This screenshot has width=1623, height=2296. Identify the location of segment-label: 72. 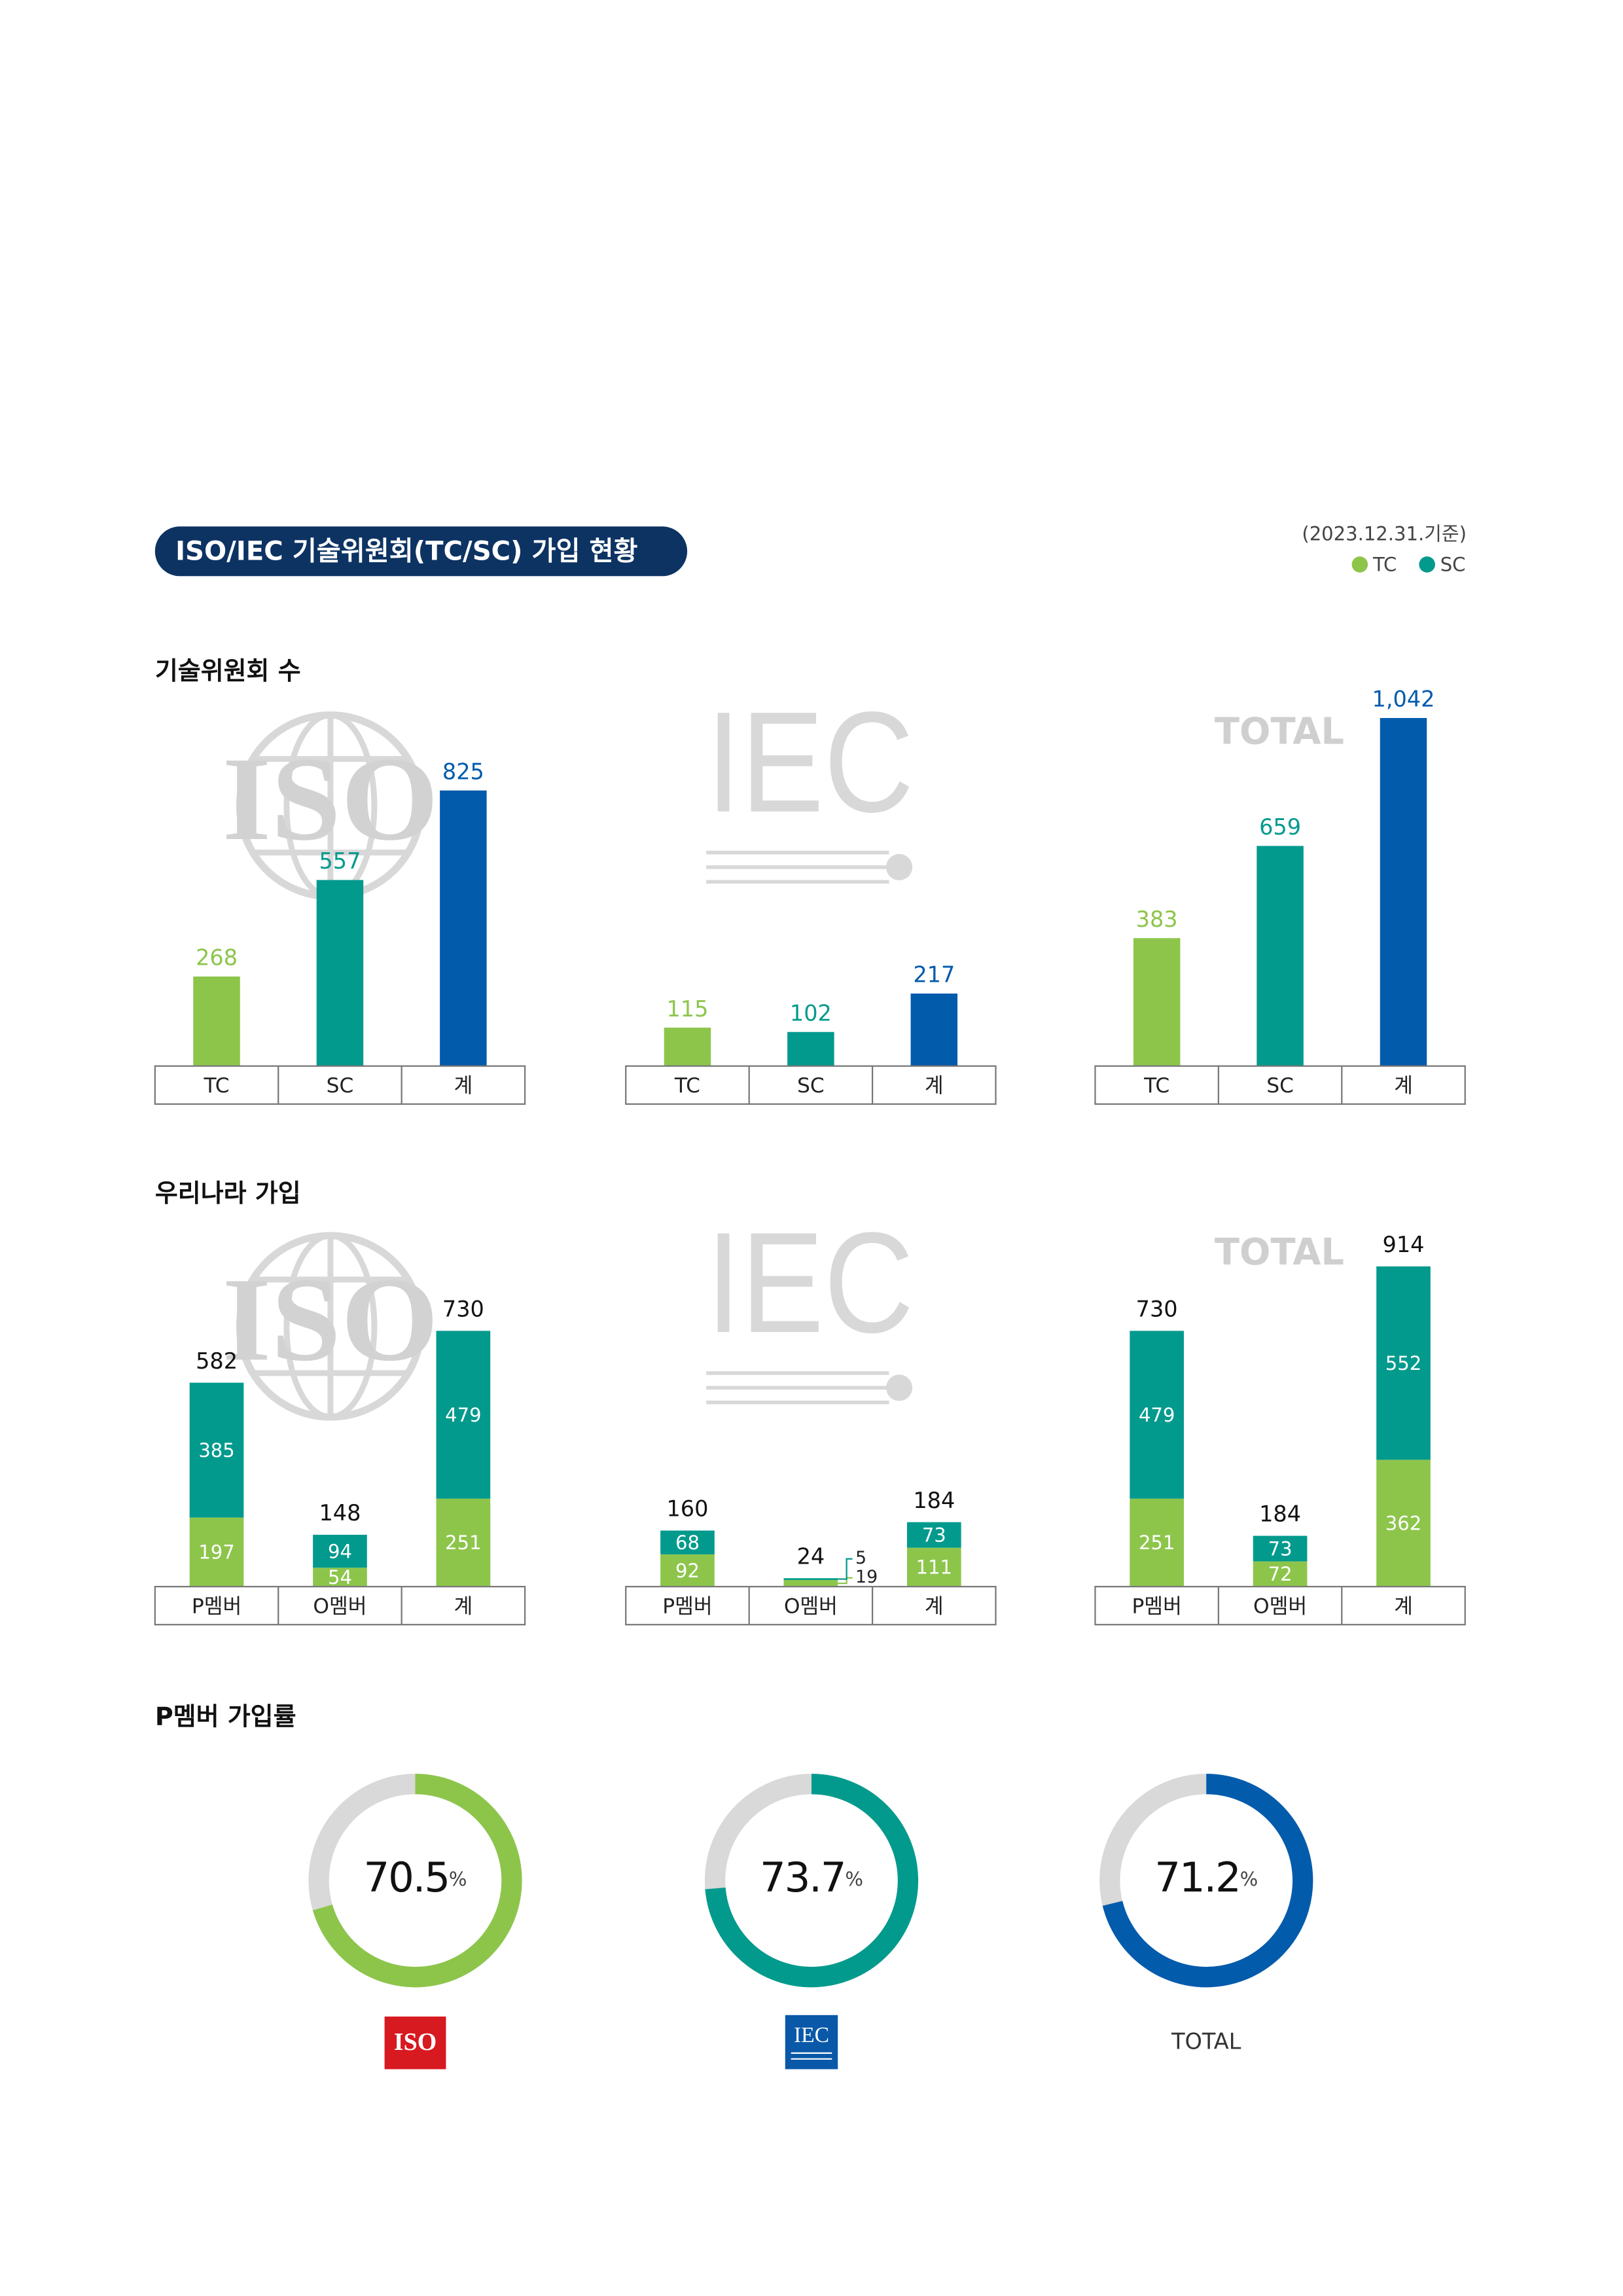
(1280, 1574).